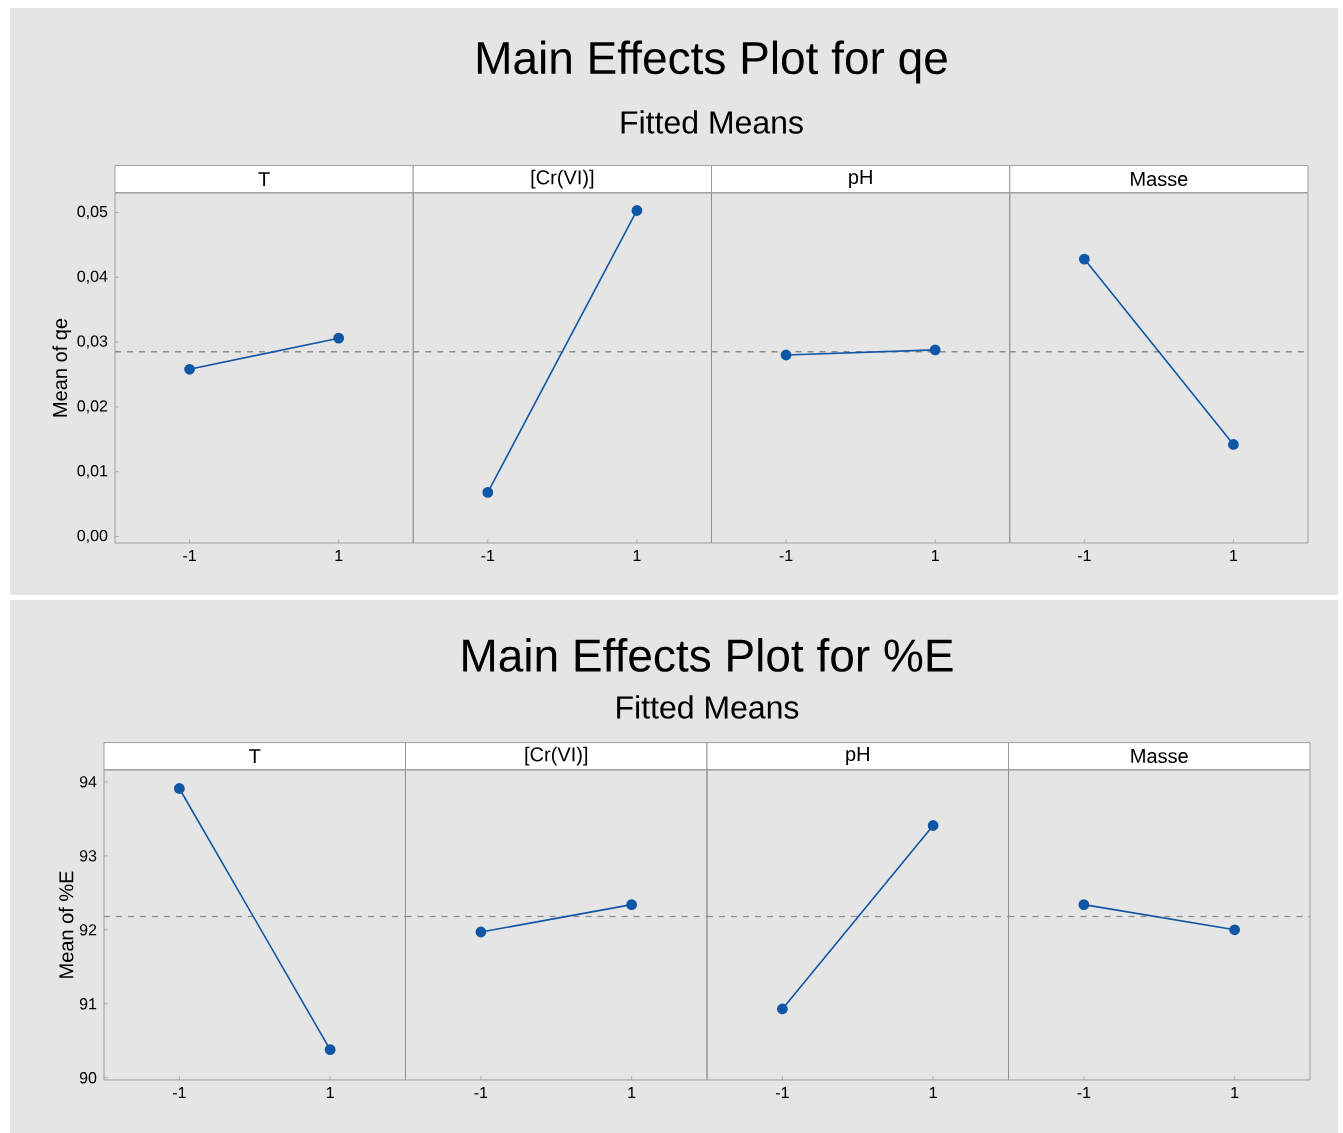 The image size is (1343, 1133). Describe the element at coordinates (88, 930) in the screenshot. I see `y-tick-label: 92` at that location.